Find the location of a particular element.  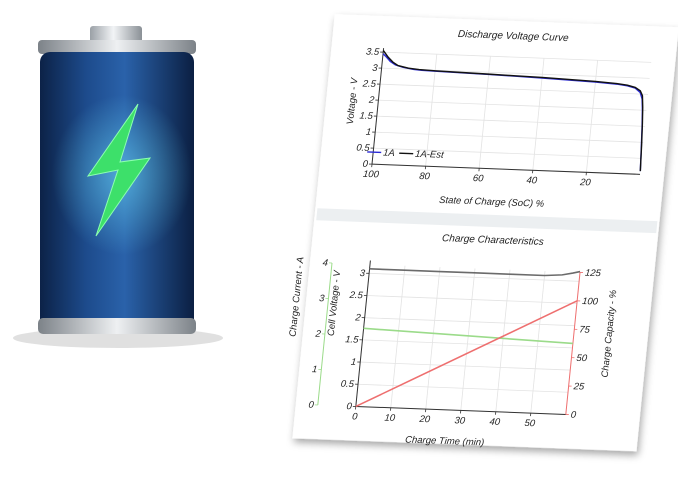

y-axis-line is located at coordinates (378, 106).